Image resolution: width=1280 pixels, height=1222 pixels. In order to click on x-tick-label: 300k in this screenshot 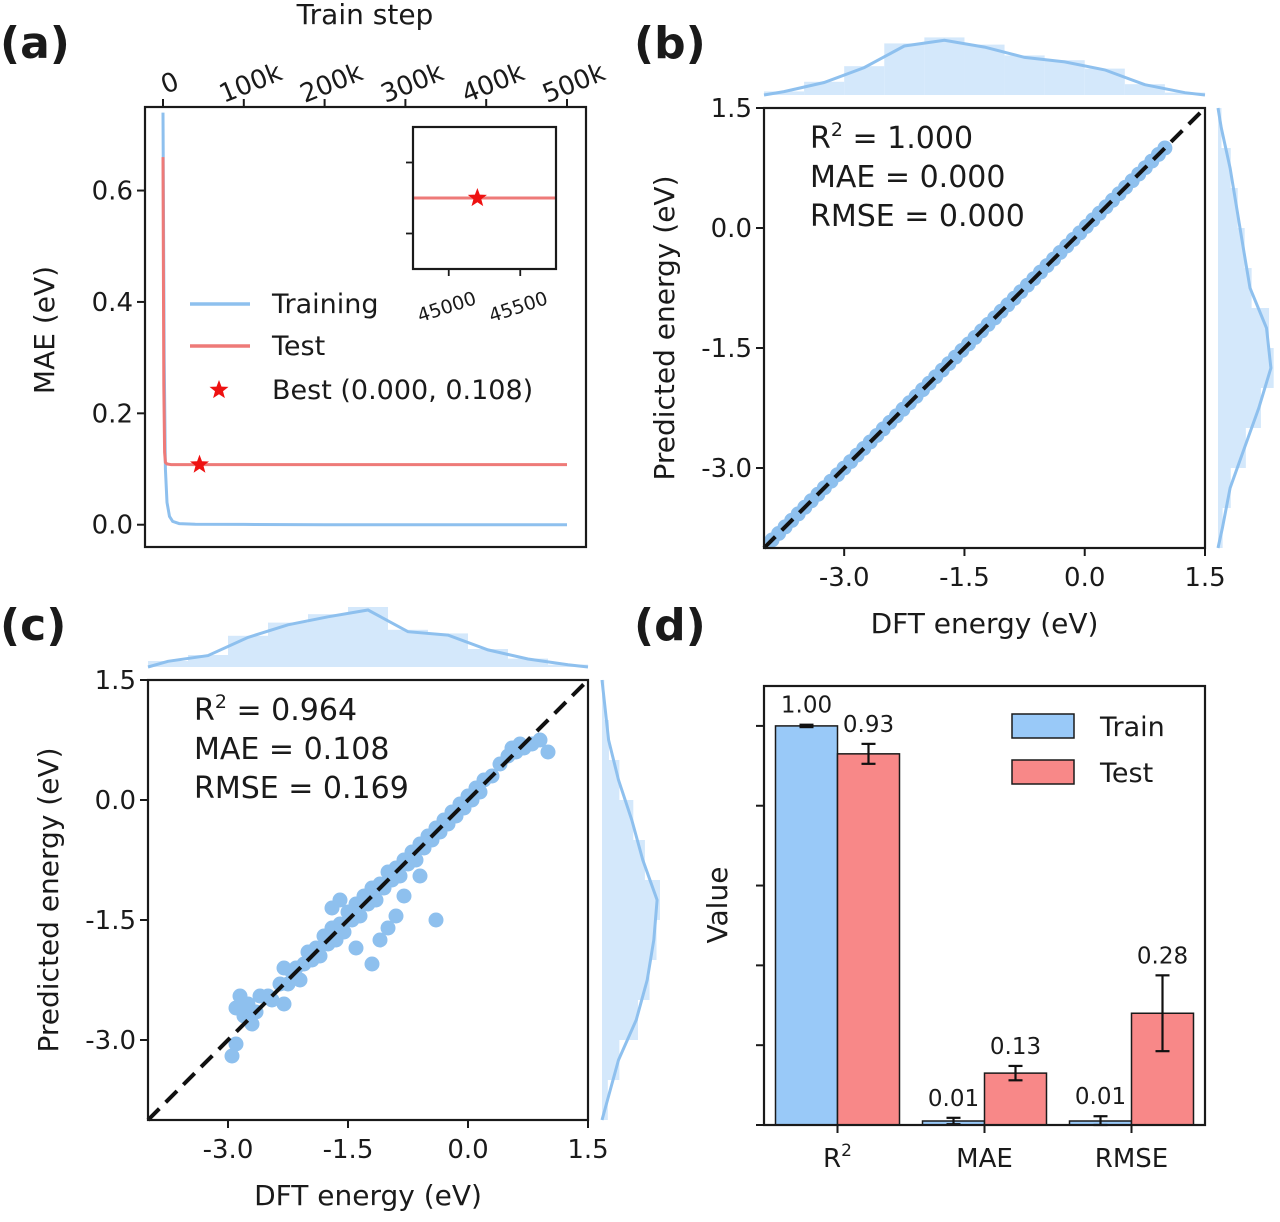, I will do `click(412, 84)`.